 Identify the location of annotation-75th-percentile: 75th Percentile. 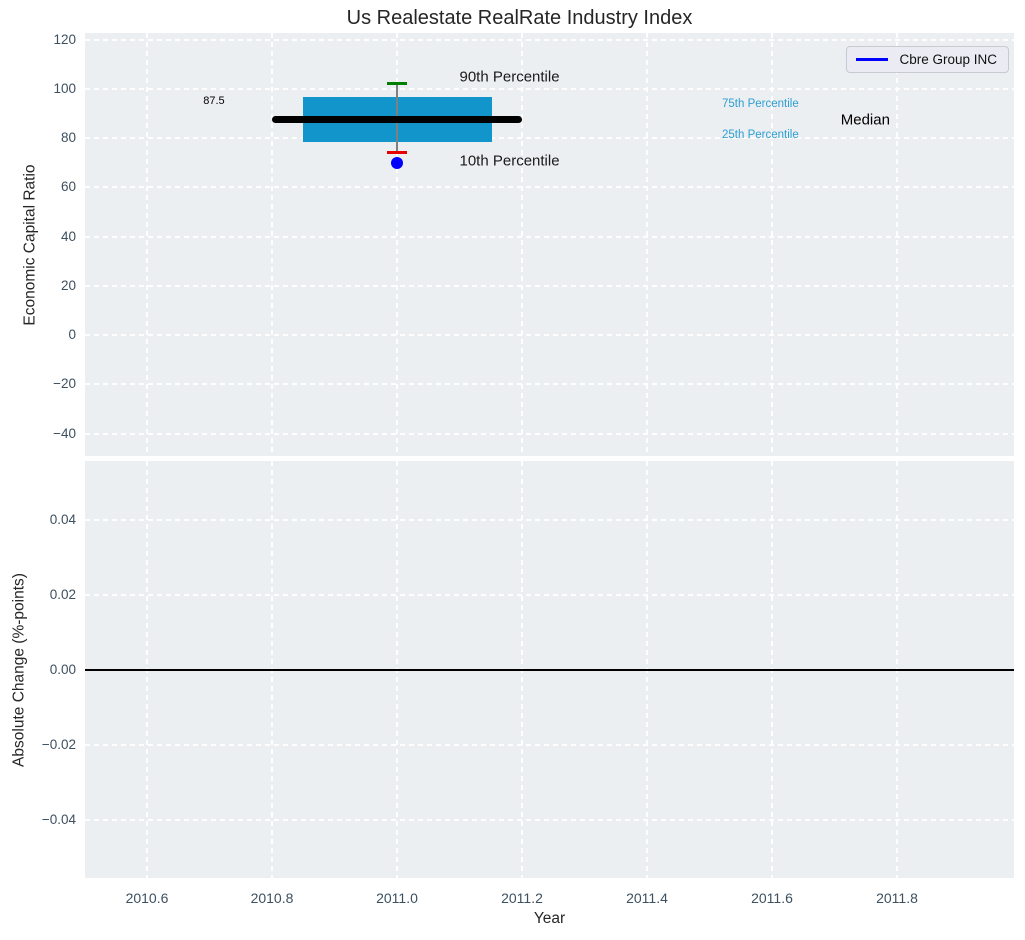
(760, 104).